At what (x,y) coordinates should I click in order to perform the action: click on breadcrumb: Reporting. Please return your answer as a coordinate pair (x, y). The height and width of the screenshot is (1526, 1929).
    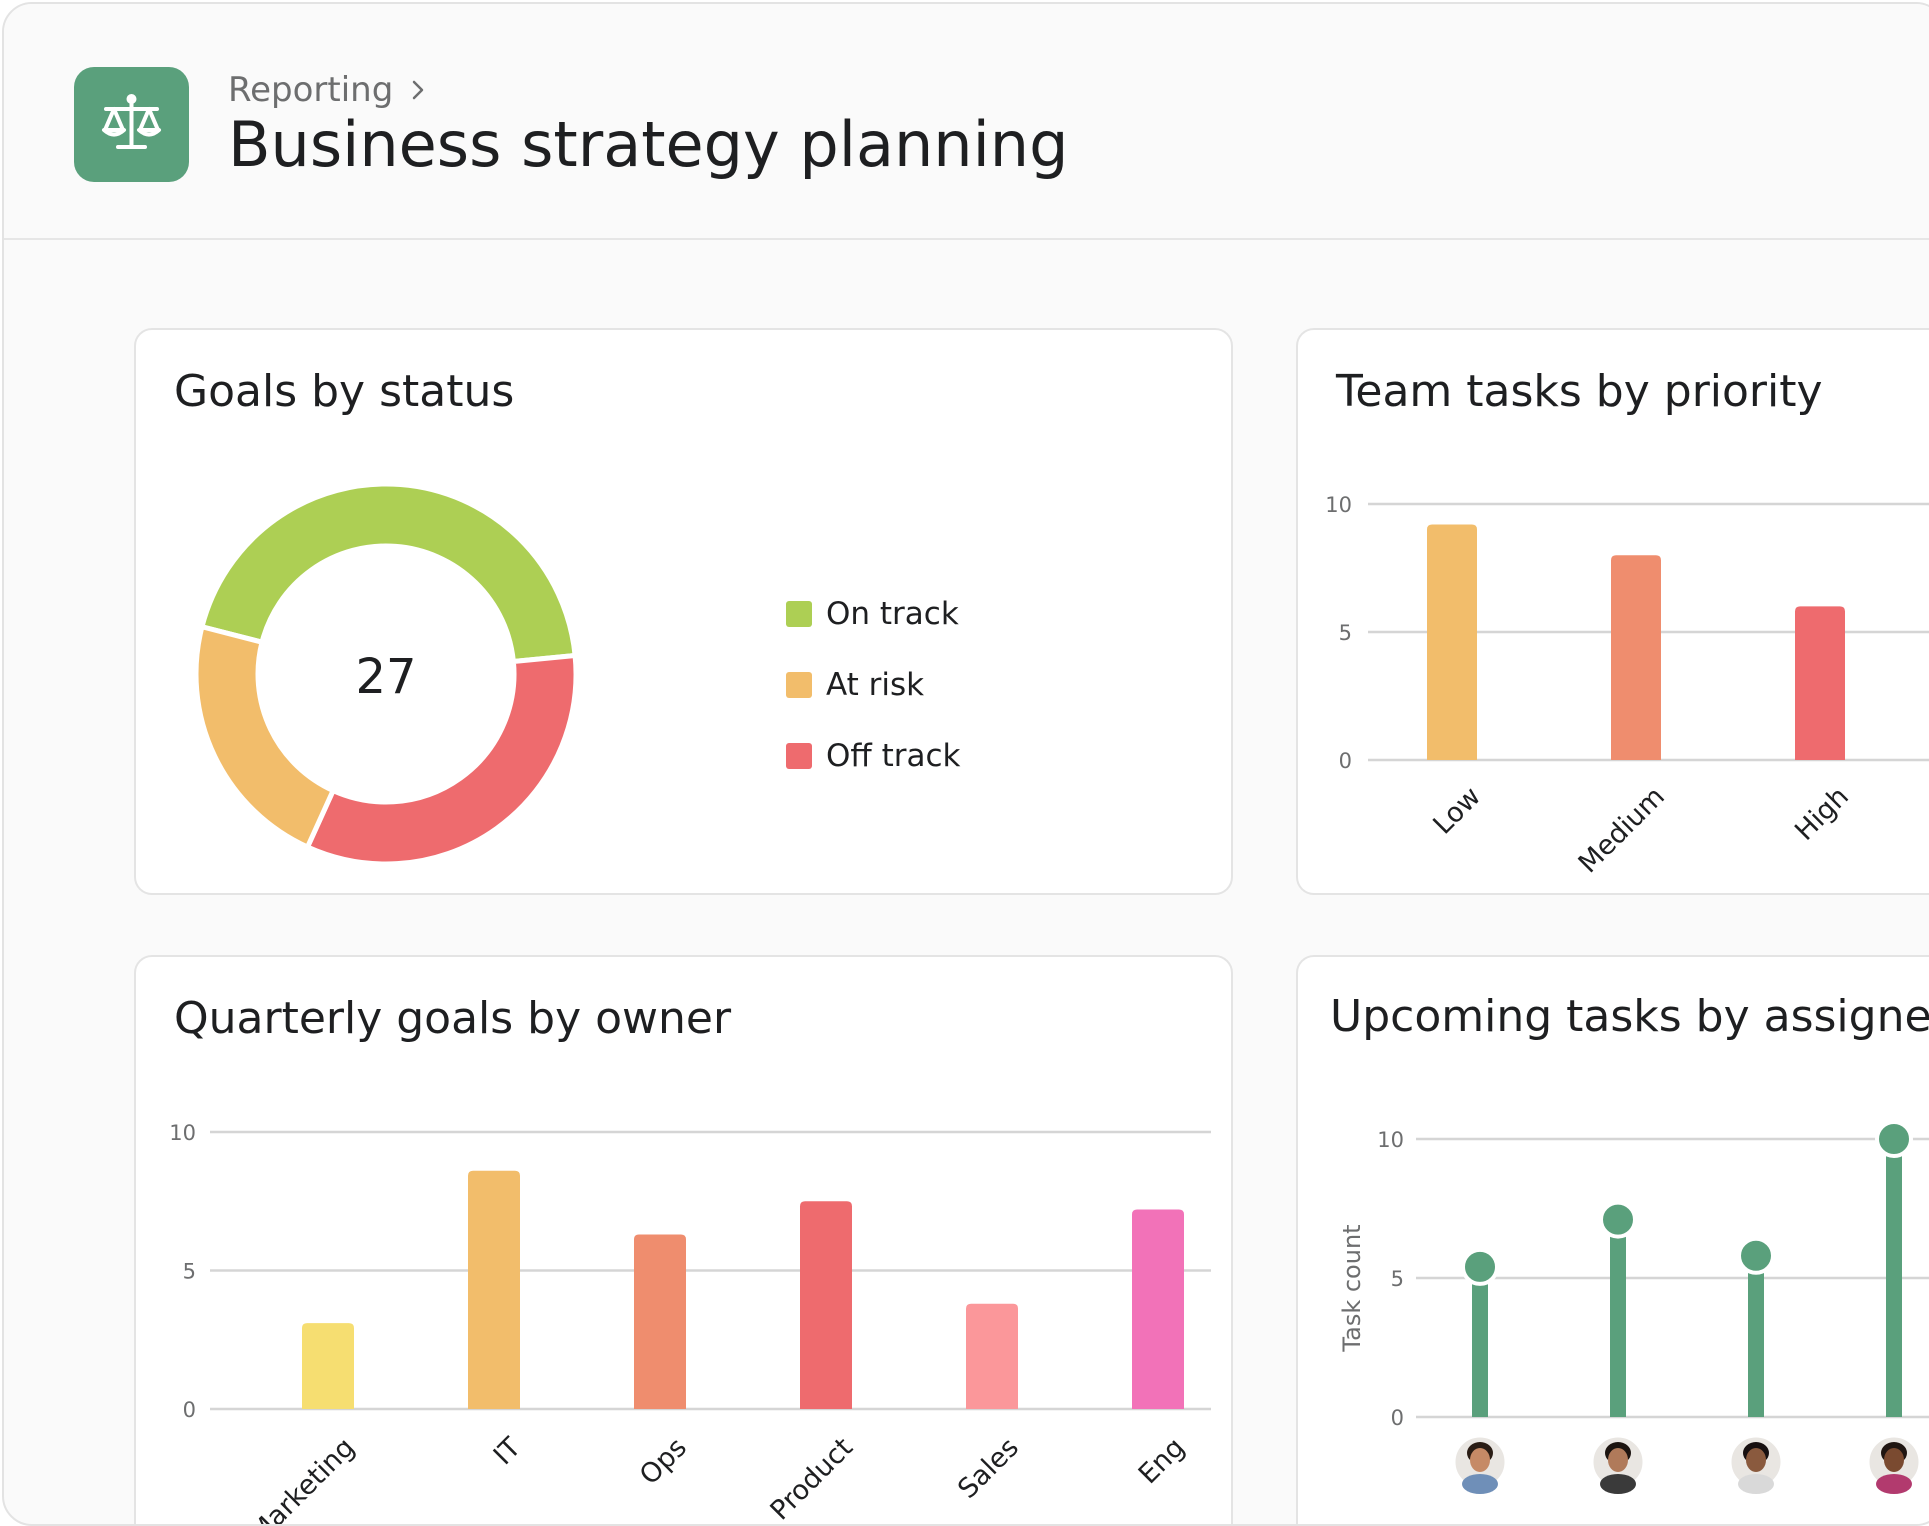
    Looking at the image, I should click on (326, 90).